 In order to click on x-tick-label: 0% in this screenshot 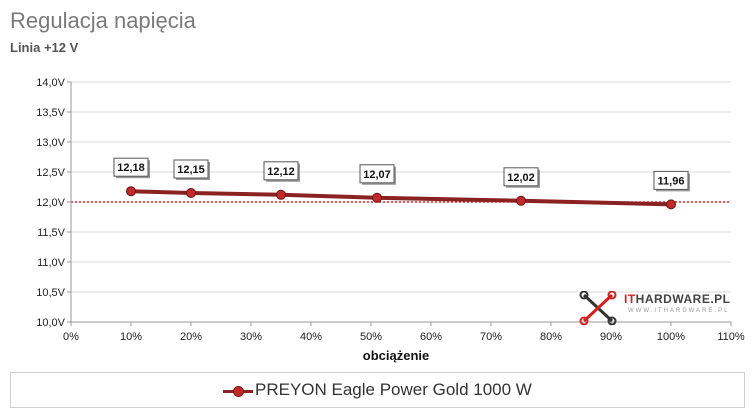, I will do `click(71, 337)`.